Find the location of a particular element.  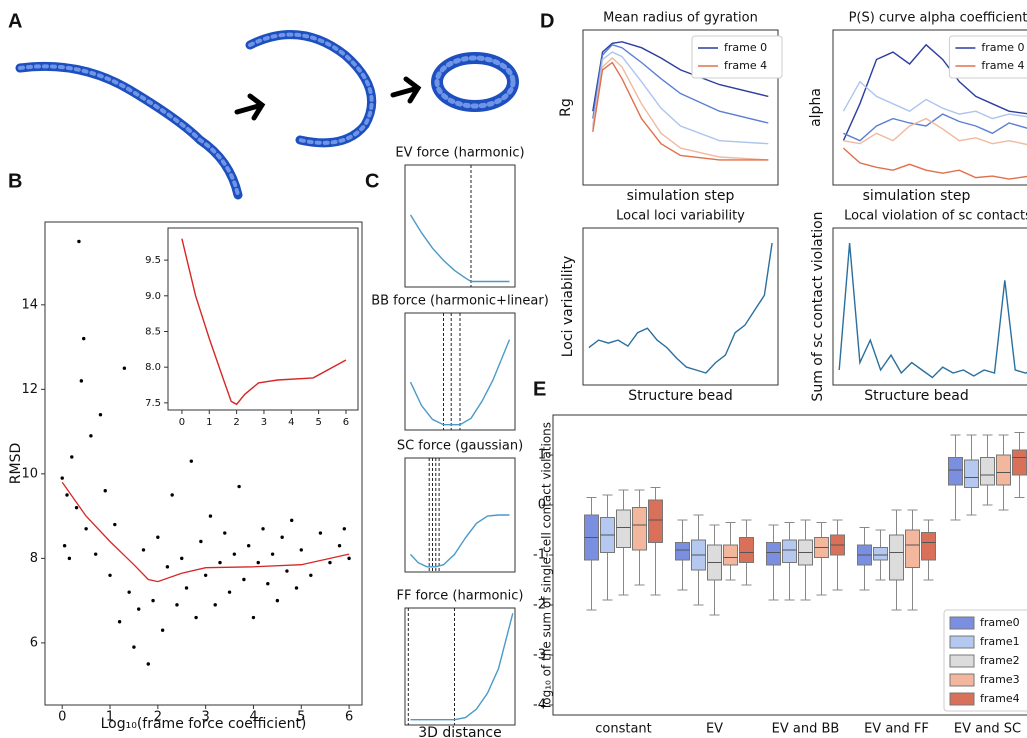

x-axis-label: Log₁₀(frame force coefficient) is located at coordinates (204, 724).